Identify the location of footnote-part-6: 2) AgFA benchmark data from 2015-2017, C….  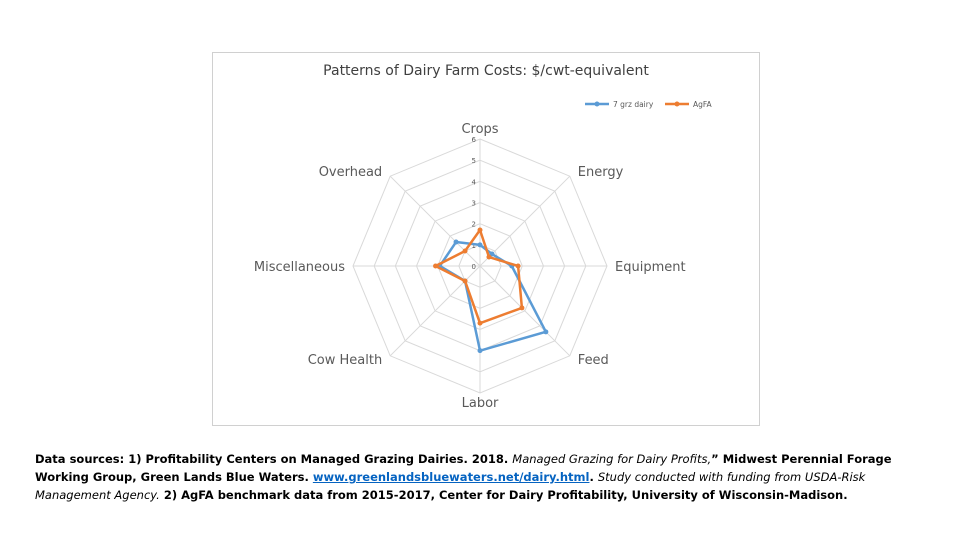
(505, 495).